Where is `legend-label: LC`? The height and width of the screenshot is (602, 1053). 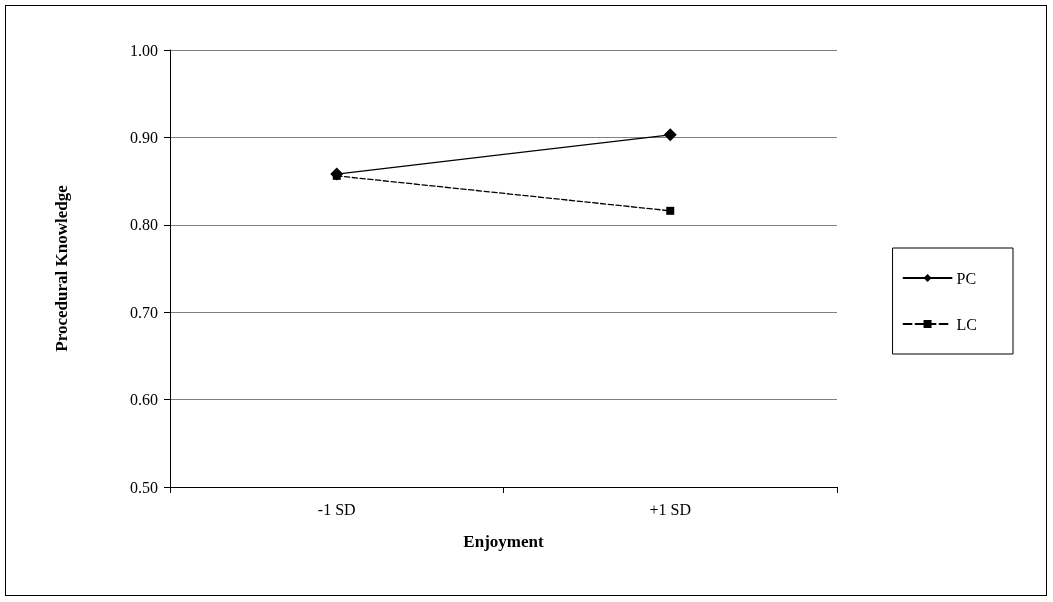
legend-label: LC is located at coordinates (967, 324).